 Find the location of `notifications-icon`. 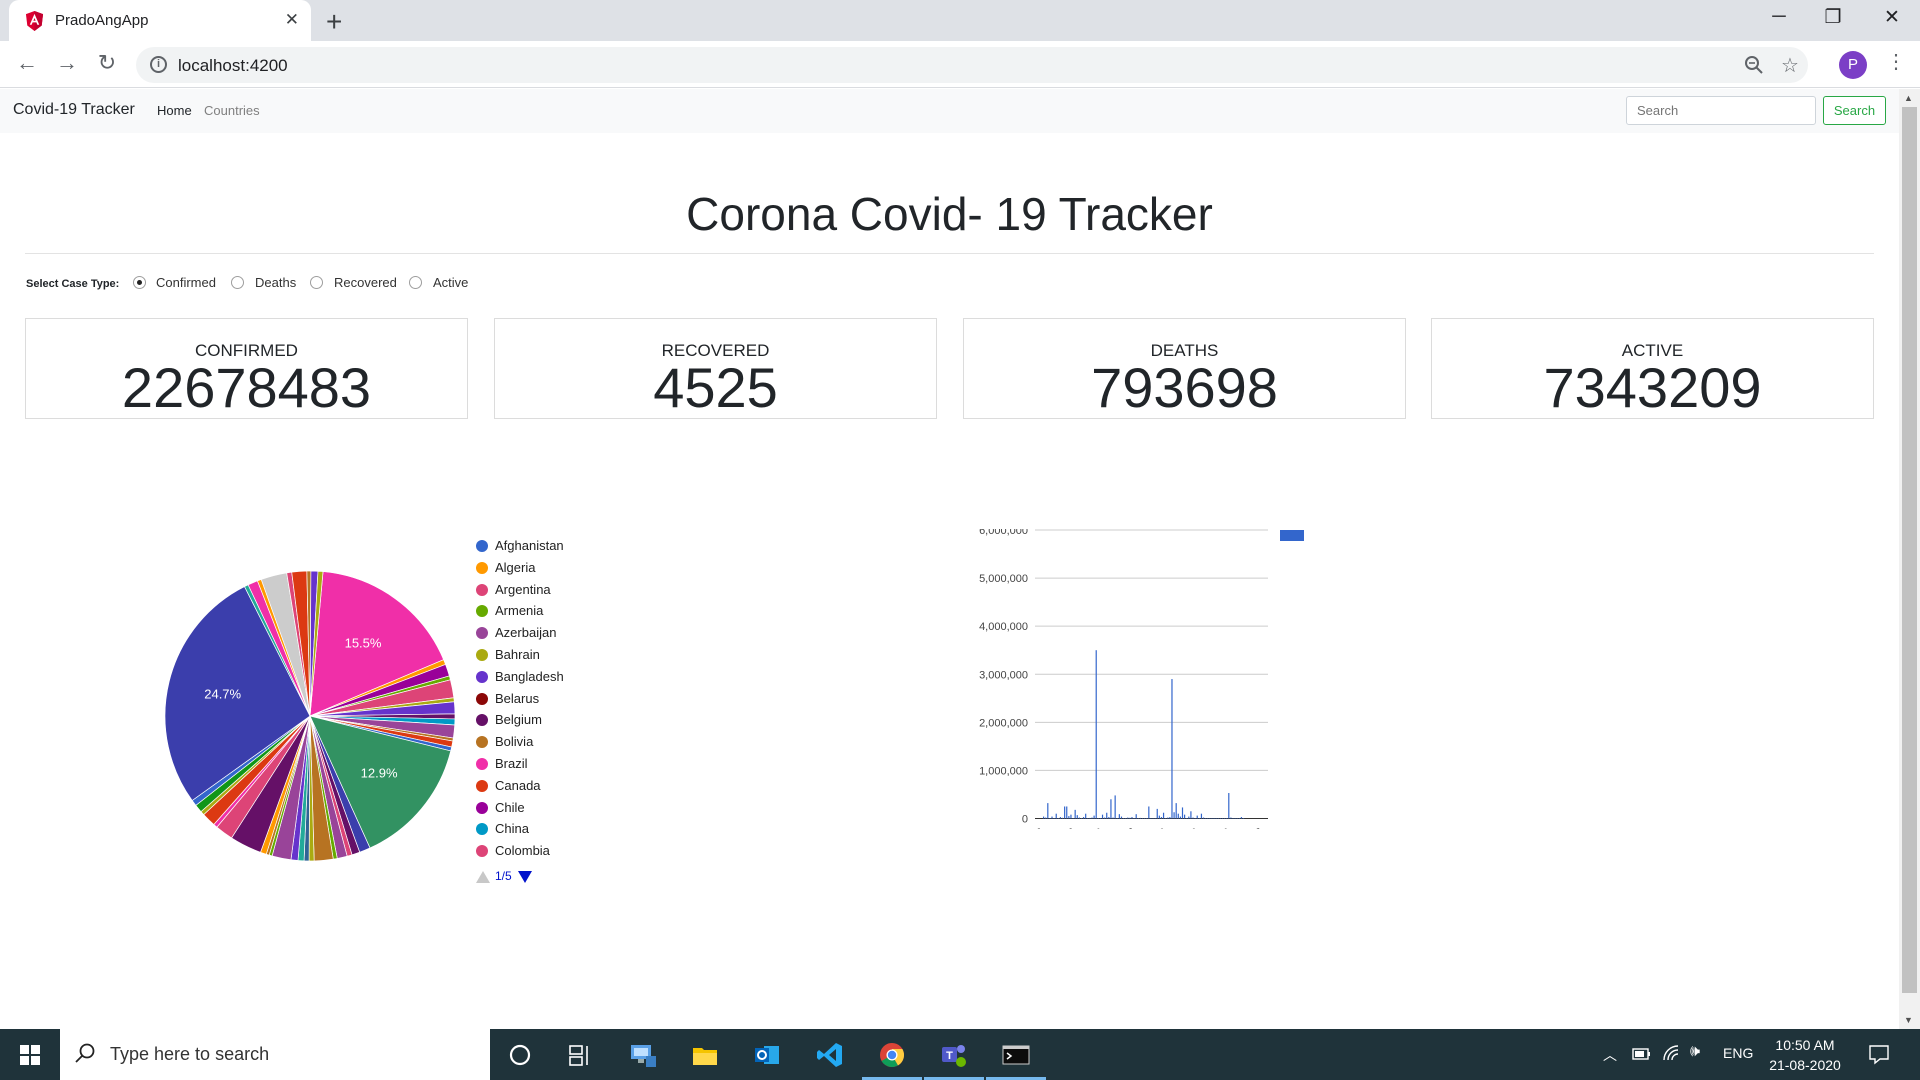

notifications-icon is located at coordinates (1879, 1054).